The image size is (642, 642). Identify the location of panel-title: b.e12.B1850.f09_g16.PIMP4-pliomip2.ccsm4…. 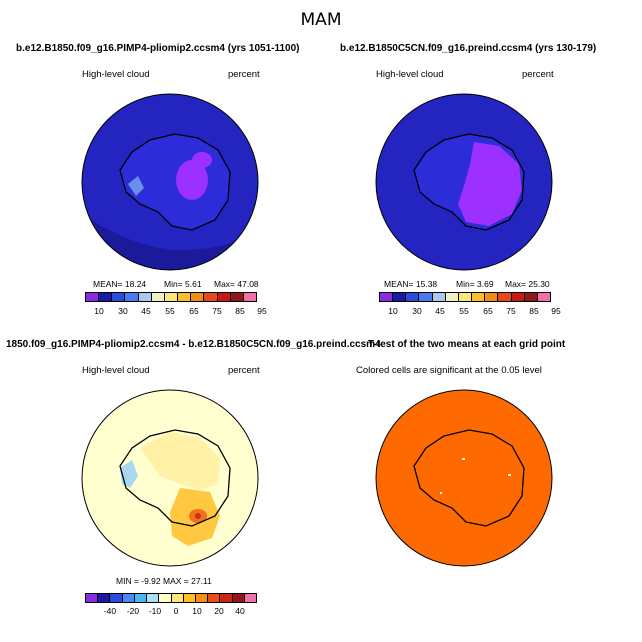
(158, 48).